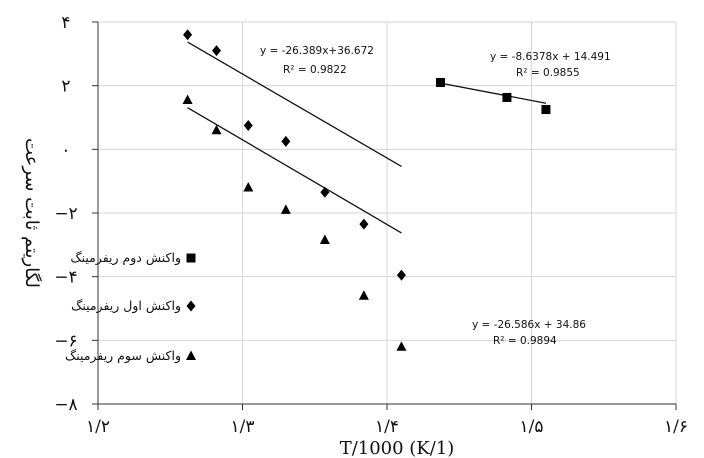 Image resolution: width=704 pixels, height=458 pixels. I want to click on y-tick-label: ۰, so click(65, 150).